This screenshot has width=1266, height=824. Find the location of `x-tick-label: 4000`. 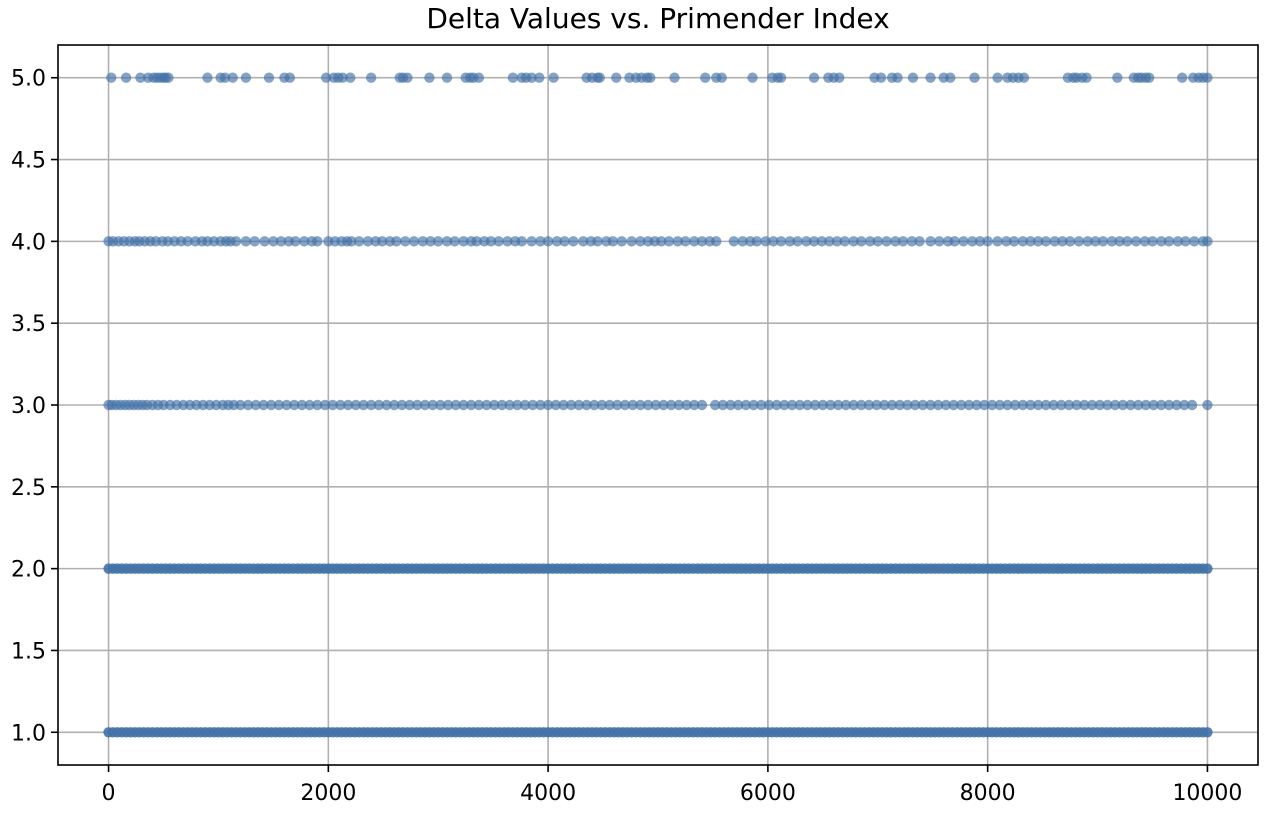

x-tick-label: 4000 is located at coordinates (548, 793).